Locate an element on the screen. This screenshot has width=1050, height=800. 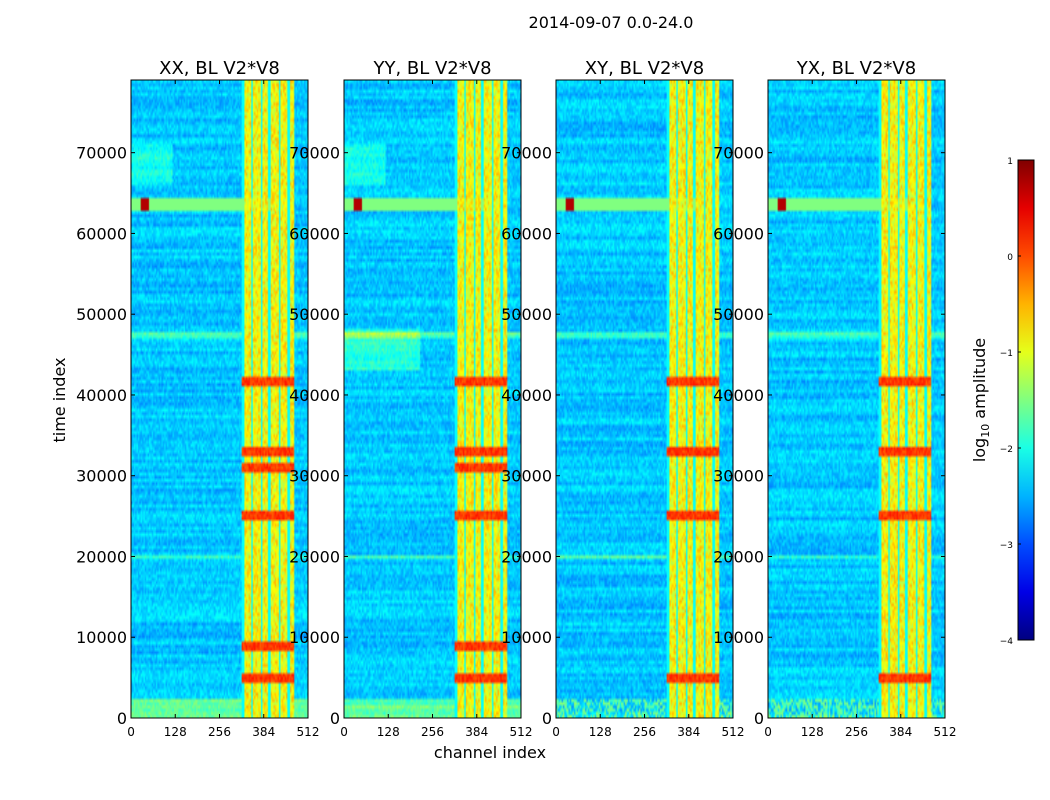
x-axis-label: channel index is located at coordinates (490, 752).